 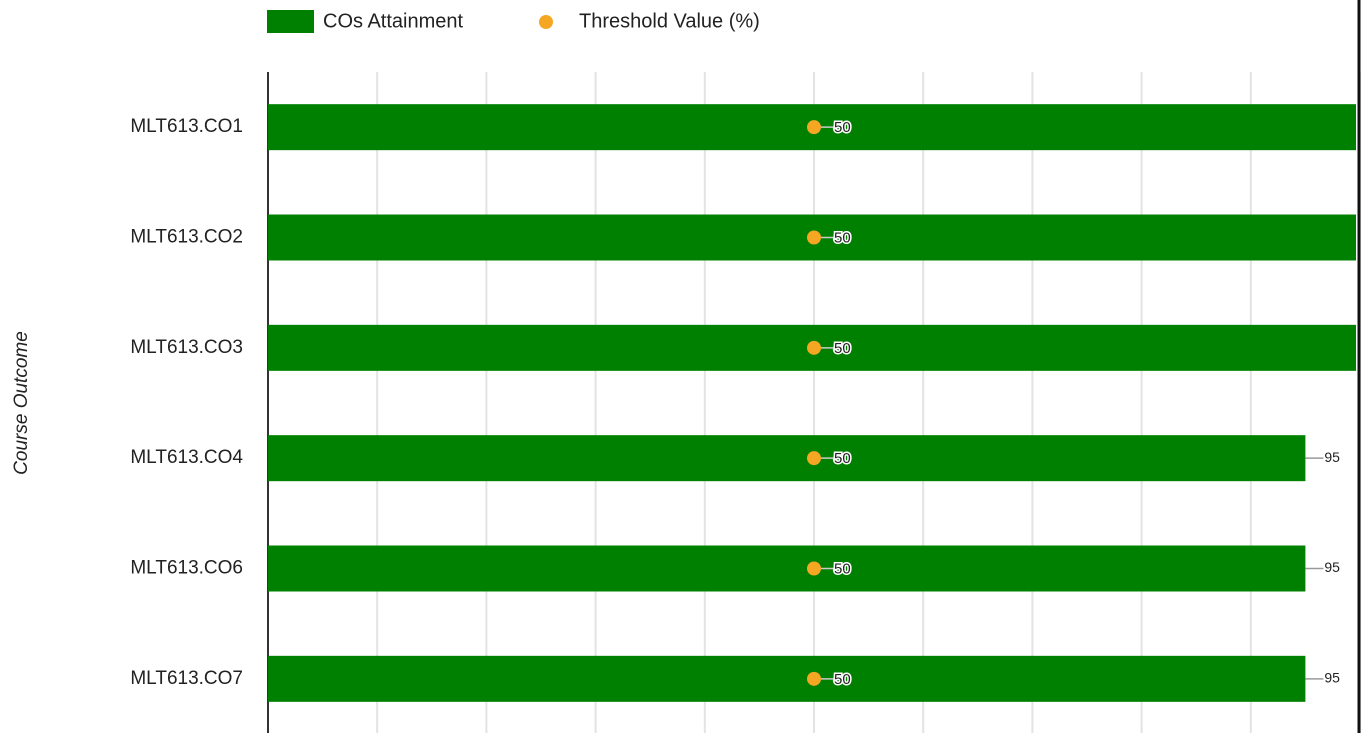 I want to click on legend-label: Threshold Value (%), so click(x=669, y=21).